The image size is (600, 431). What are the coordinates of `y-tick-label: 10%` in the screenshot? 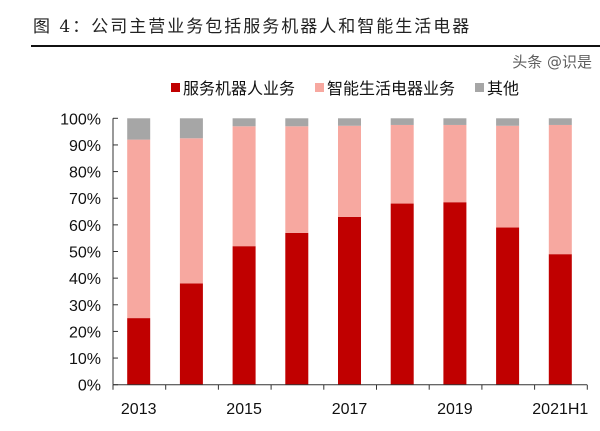 It's located at (85, 359).